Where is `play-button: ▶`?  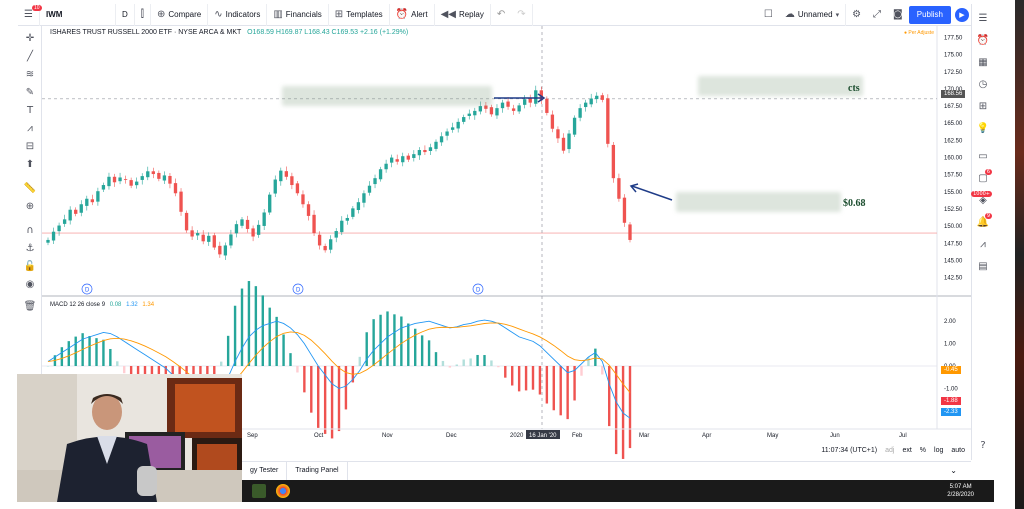 play-button: ▶ is located at coordinates (962, 14).